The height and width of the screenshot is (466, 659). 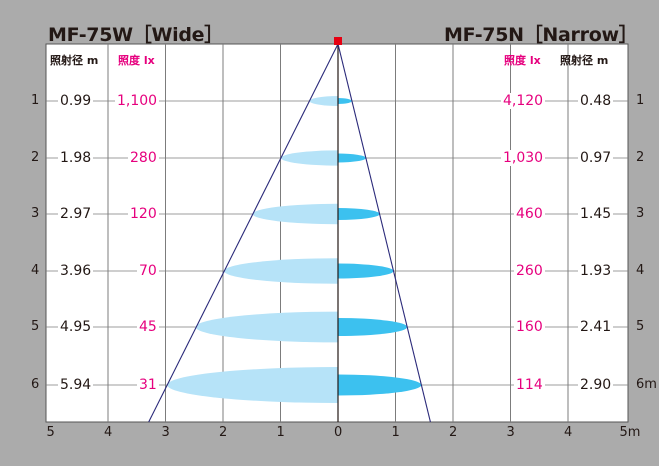 What do you see at coordinates (136, 60) in the screenshot?
I see `wide-lux-header: 照度 lx` at bounding box center [136, 60].